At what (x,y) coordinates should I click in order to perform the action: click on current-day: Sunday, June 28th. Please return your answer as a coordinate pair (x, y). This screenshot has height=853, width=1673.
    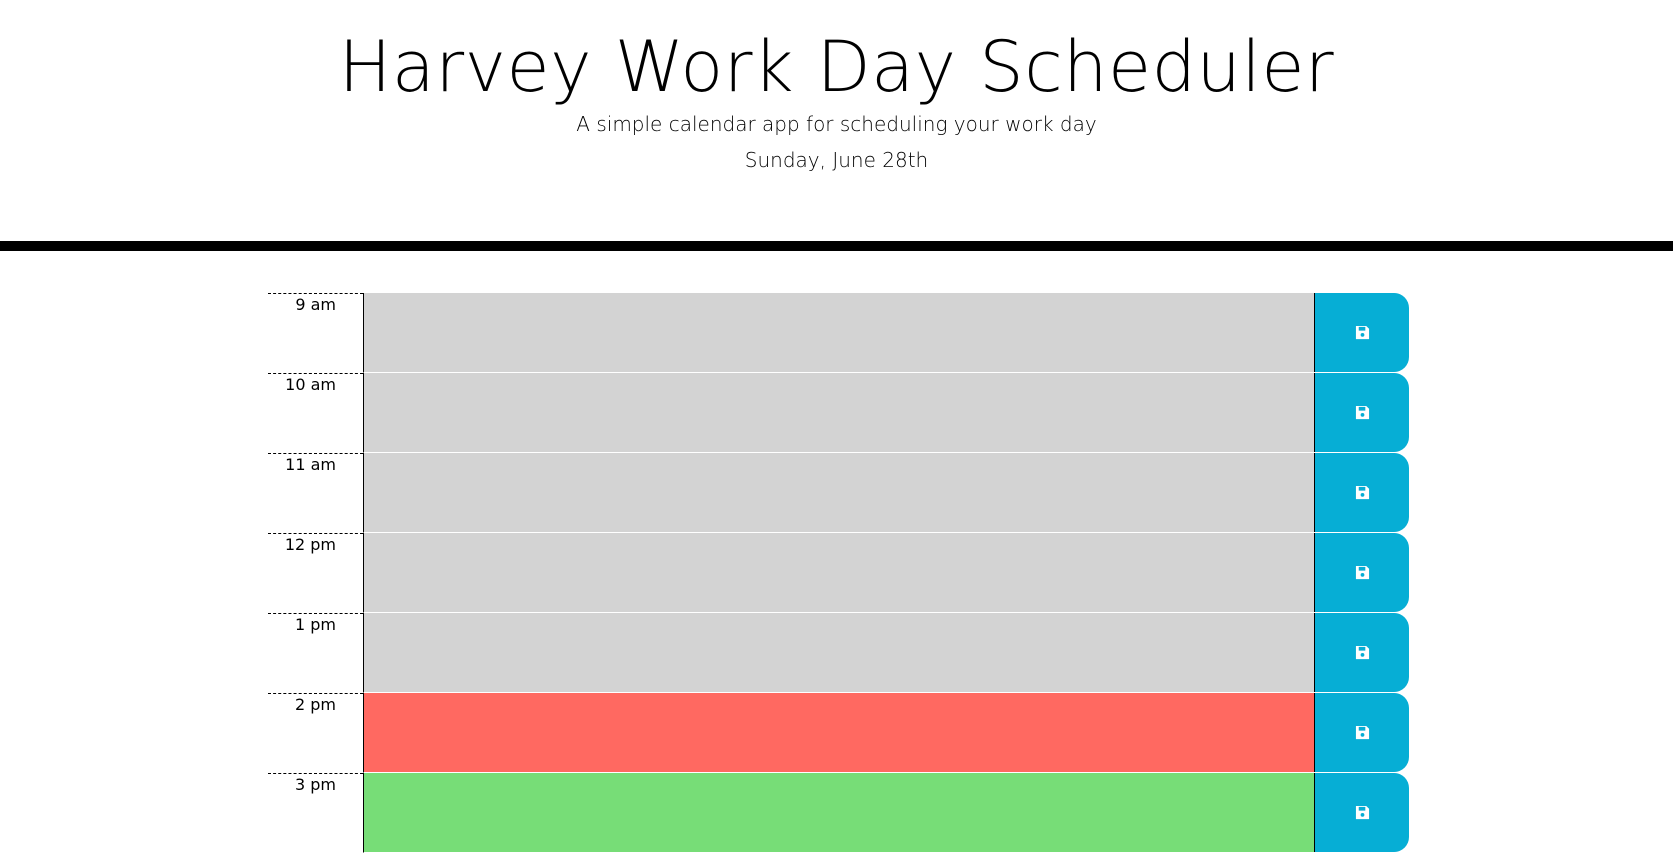
    Looking at the image, I should click on (836, 160).